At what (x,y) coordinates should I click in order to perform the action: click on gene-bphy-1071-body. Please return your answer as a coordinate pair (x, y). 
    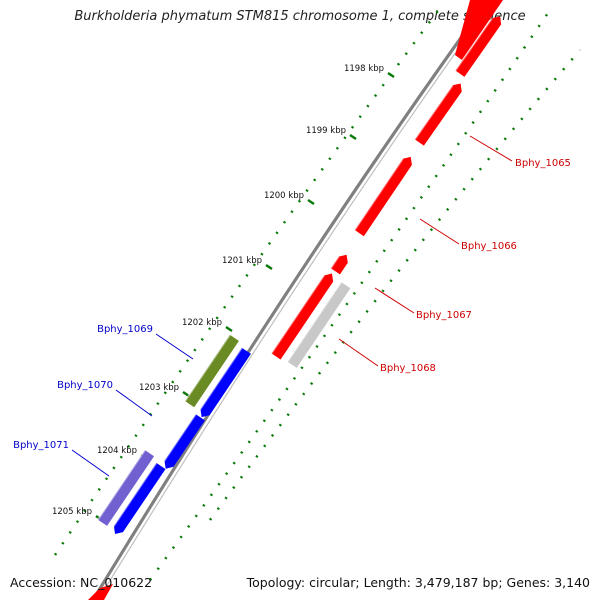
    Looking at the image, I should click on (126, 488).